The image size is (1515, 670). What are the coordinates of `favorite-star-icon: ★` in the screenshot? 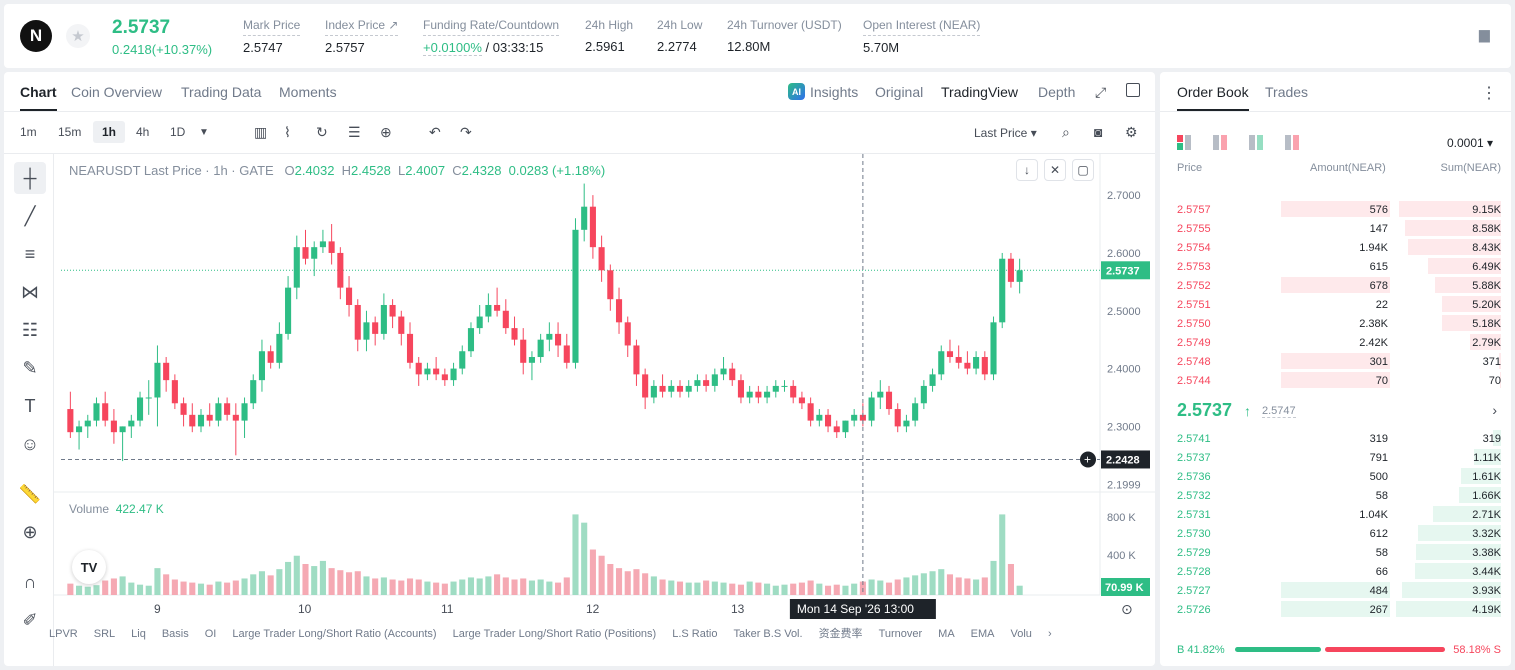 It's located at (78, 36).